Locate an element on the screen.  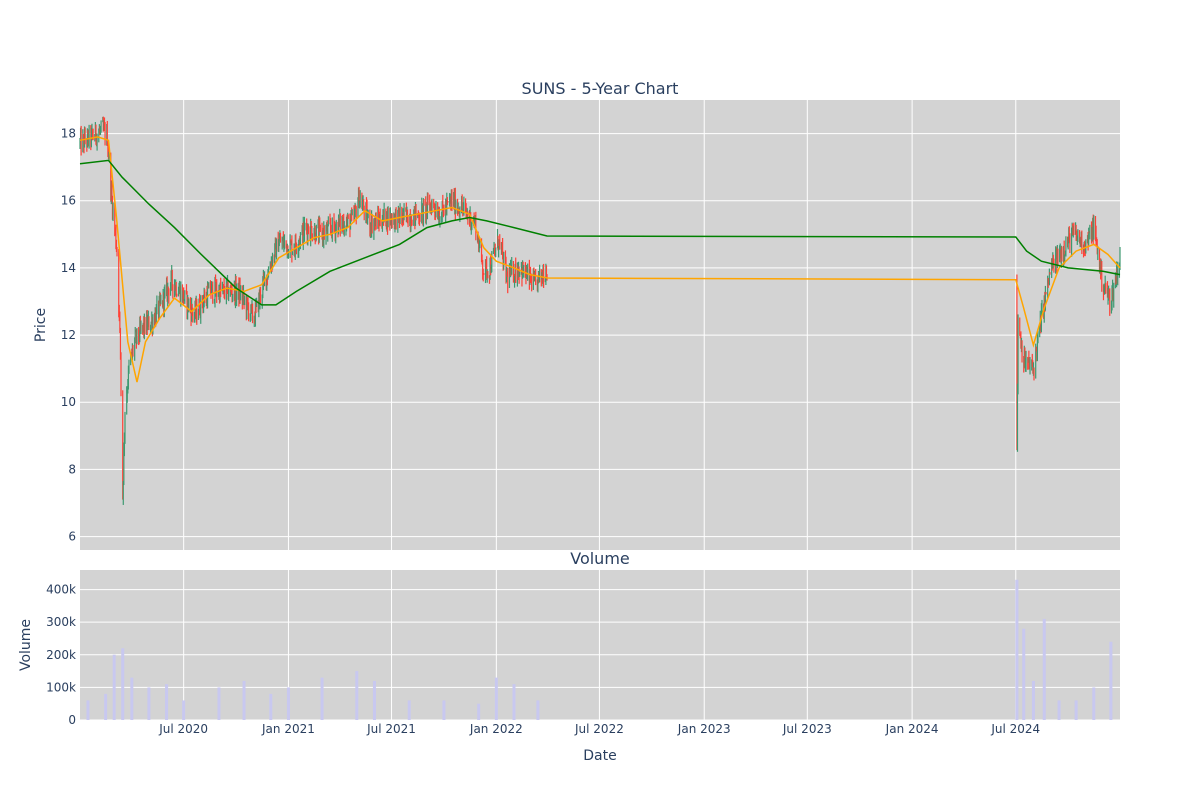
x-tick-label: Jan 2024 is located at coordinates (912, 729).